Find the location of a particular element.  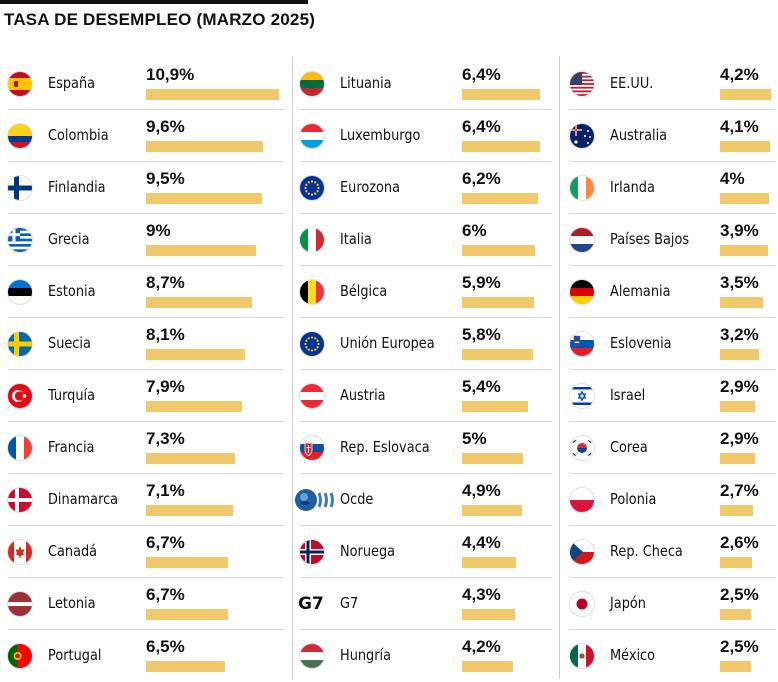

bar-row: Dinamarca 7,1% is located at coordinates (146, 500).